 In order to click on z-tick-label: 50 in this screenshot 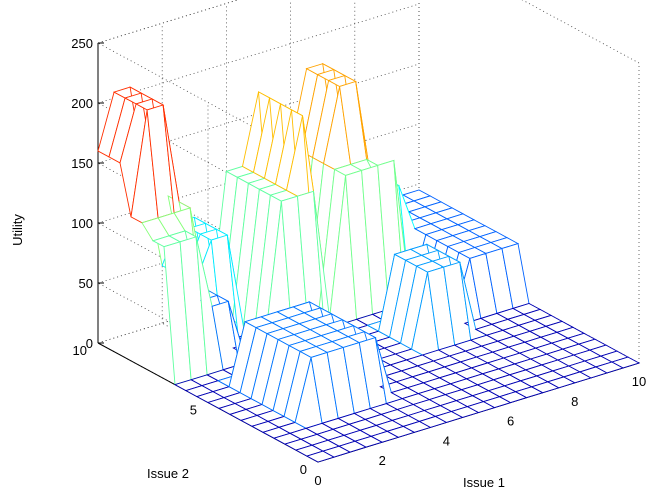, I will do `click(86, 283)`.